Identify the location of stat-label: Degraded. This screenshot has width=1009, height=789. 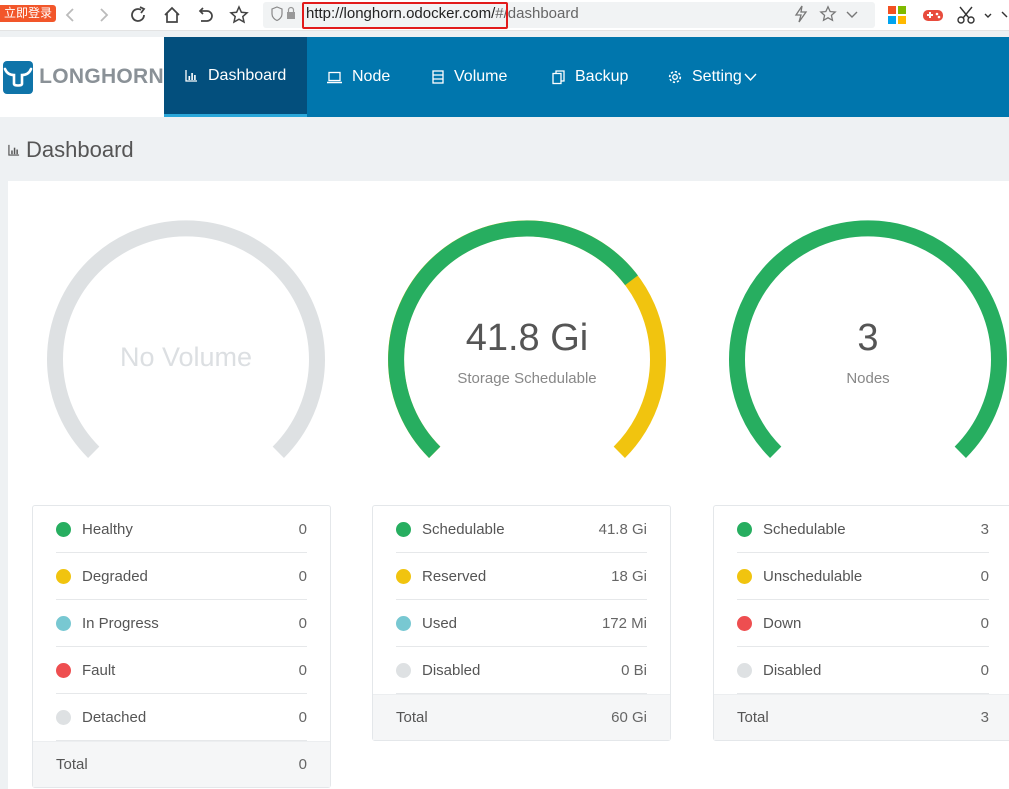
(115, 576).